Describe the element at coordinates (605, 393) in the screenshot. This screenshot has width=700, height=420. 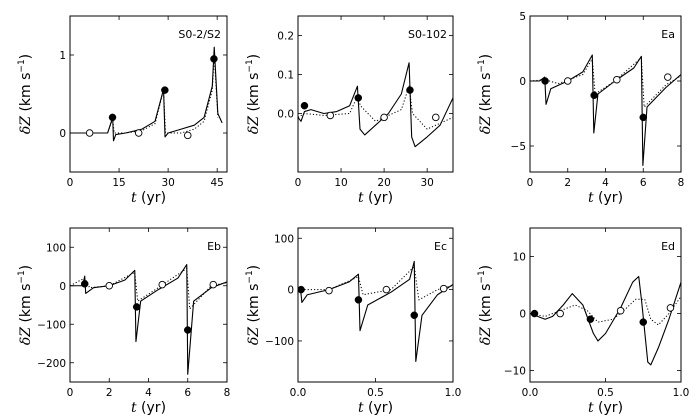
I see `x-tick-label: 0.5` at that location.